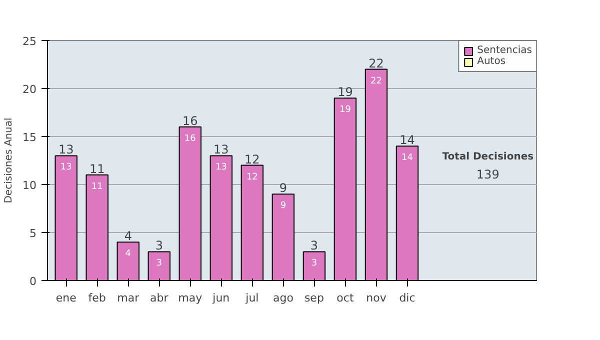  What do you see at coordinates (128, 254) in the screenshot?
I see `data-label: 4` at bounding box center [128, 254].